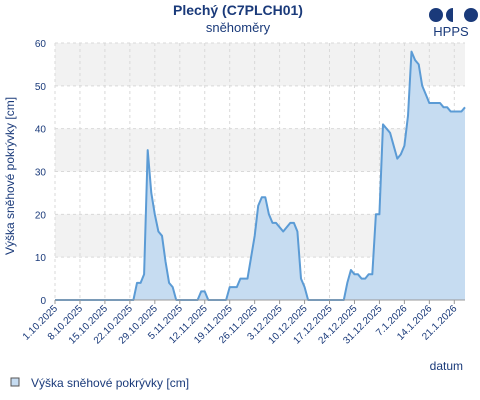 The image size is (480, 400). What do you see at coordinates (41, 258) in the screenshot?
I see `y-tick-label: 10` at bounding box center [41, 258].